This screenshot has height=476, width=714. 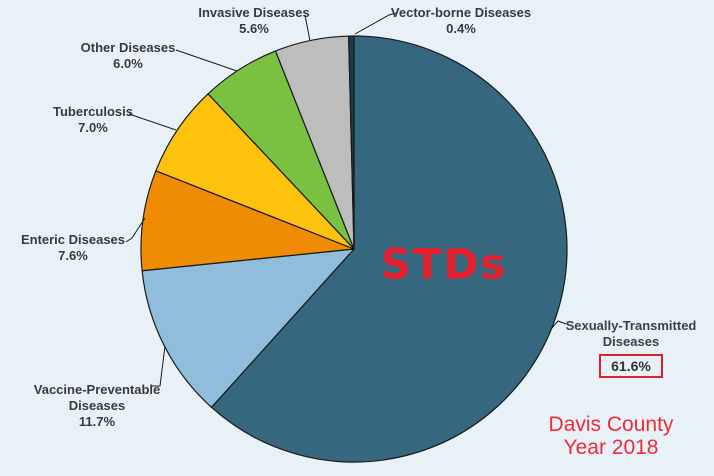 I want to click on leader-line-vaccine, so click(x=159, y=366).